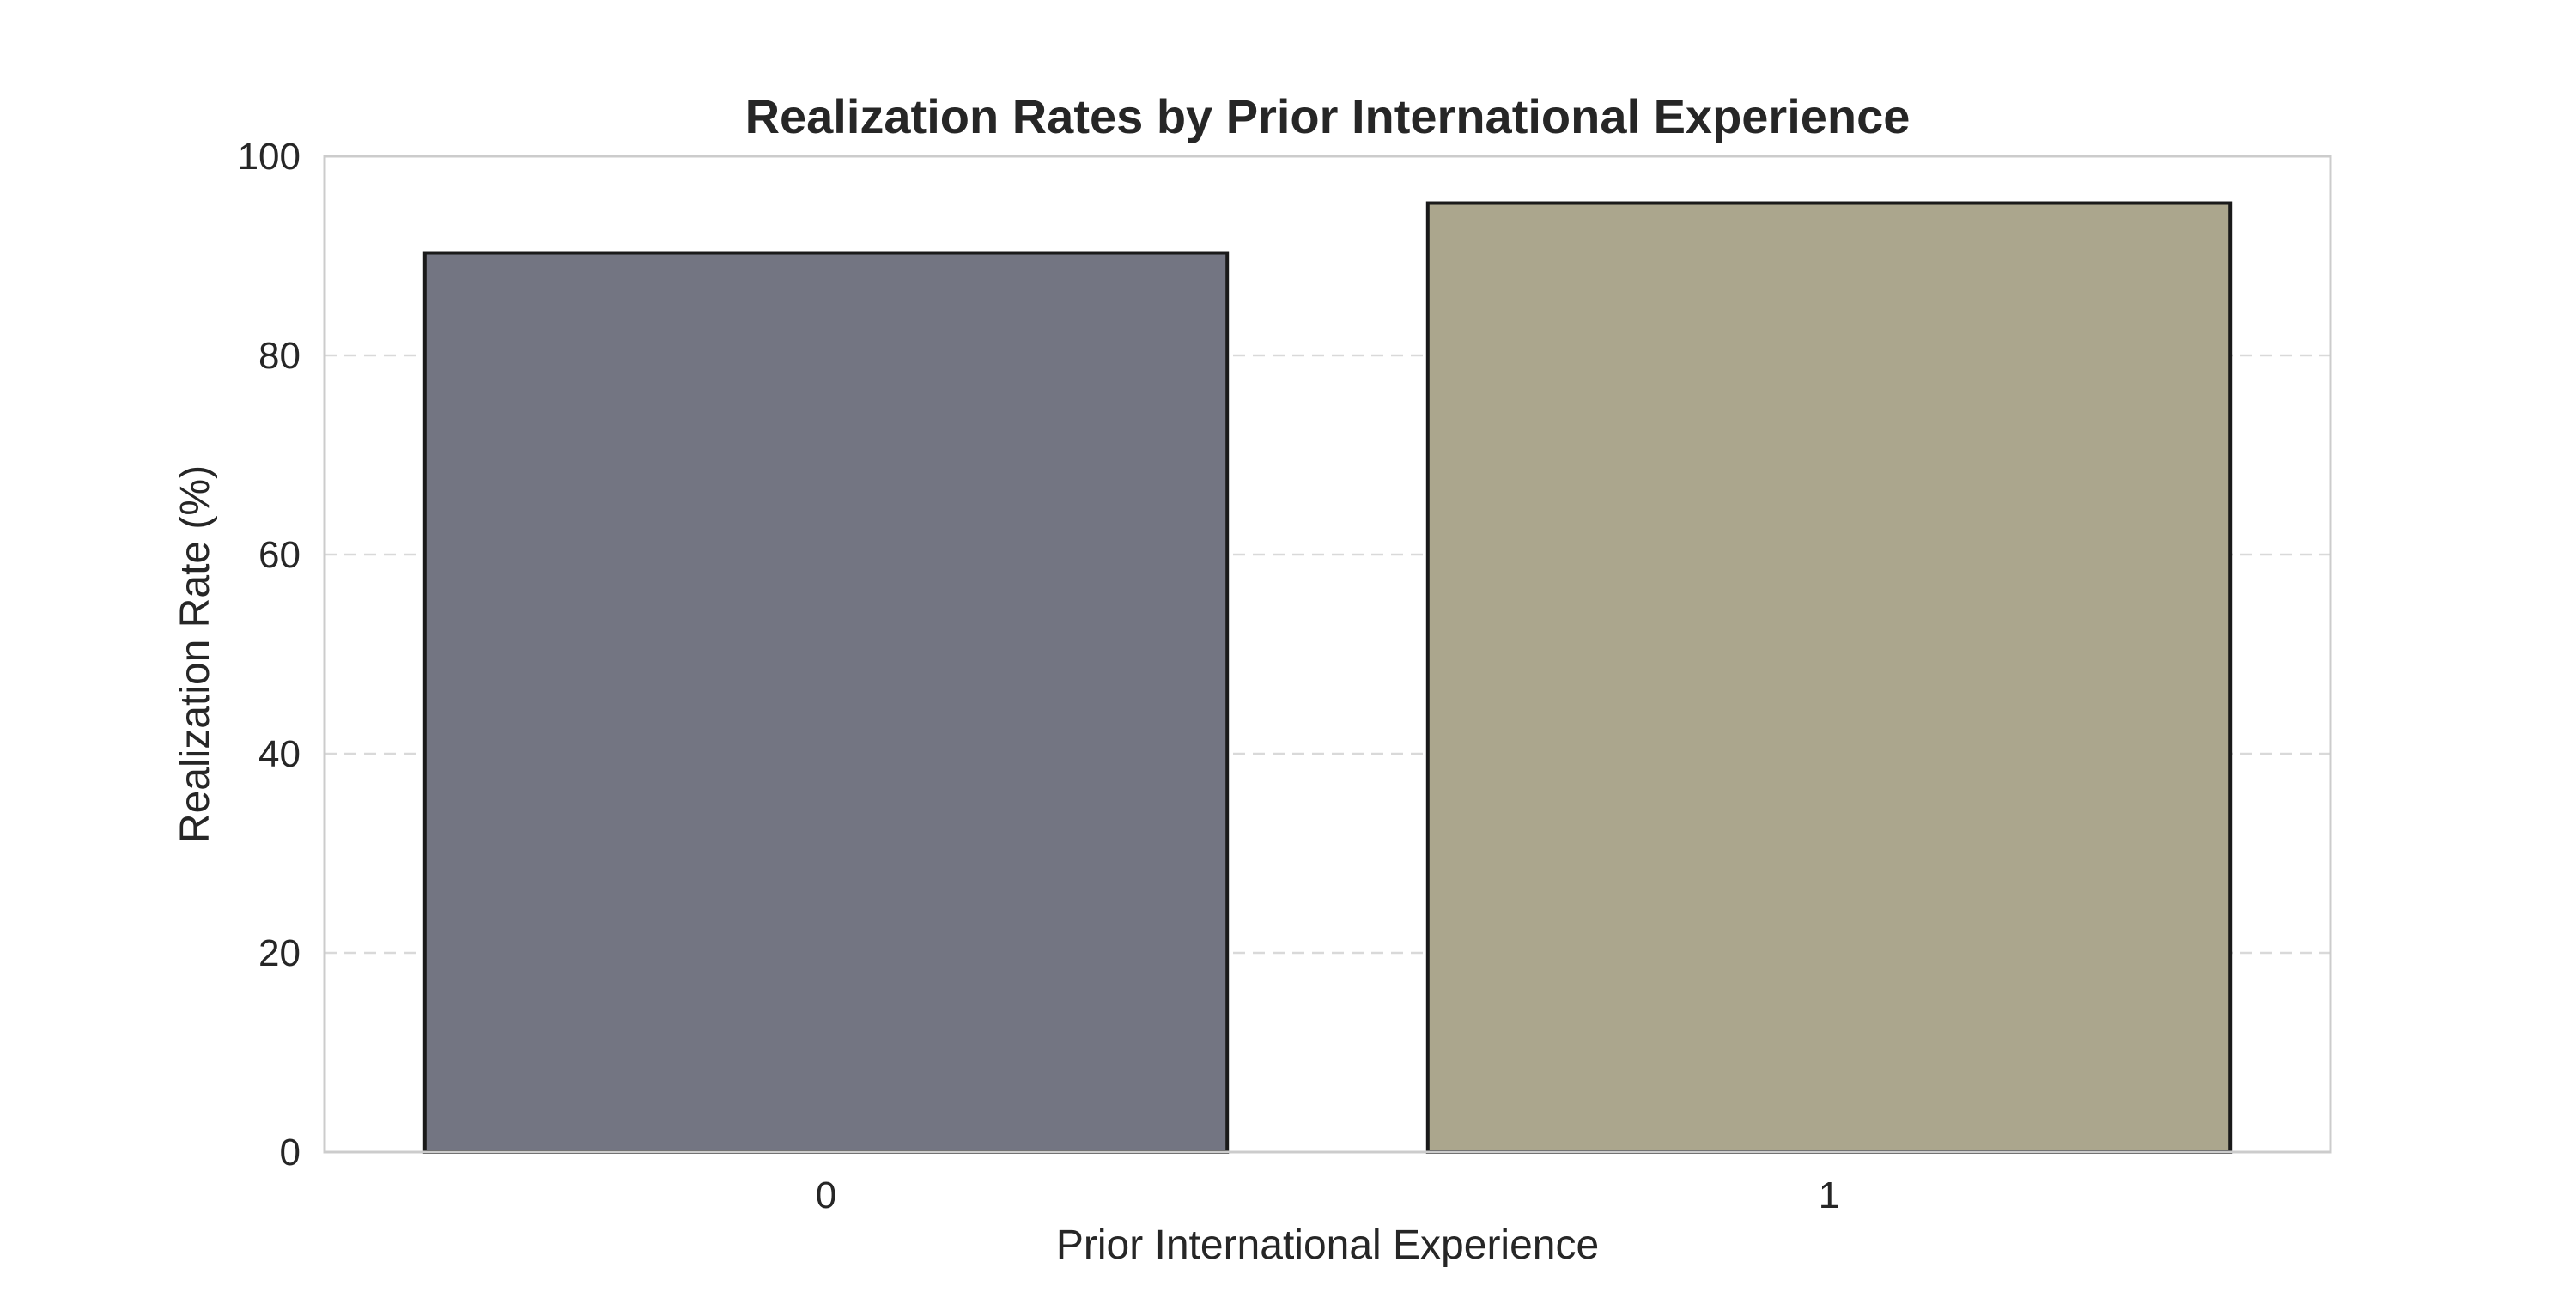 This screenshot has width=2576, height=1292. I want to click on x-tick-label: 1, so click(1829, 1195).